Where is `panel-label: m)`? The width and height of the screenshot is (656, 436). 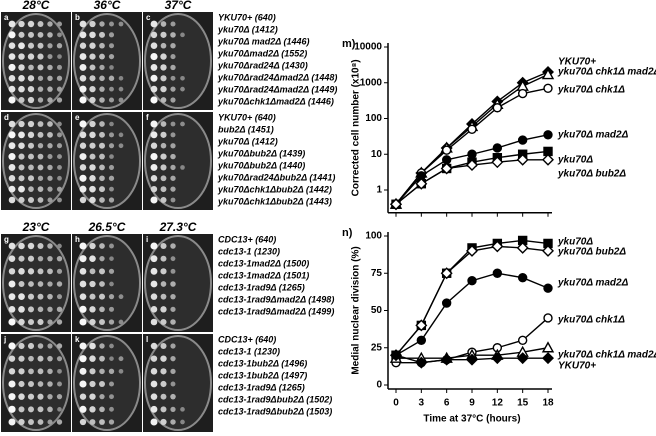 panel-label: m) is located at coordinates (349, 44).